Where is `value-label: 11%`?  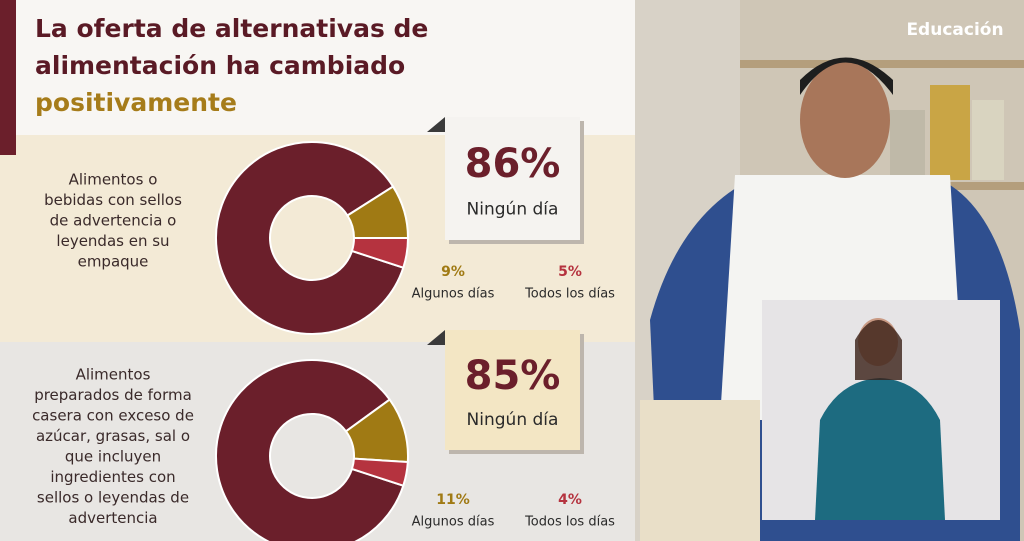
value-label: 11% is located at coordinates (453, 500).